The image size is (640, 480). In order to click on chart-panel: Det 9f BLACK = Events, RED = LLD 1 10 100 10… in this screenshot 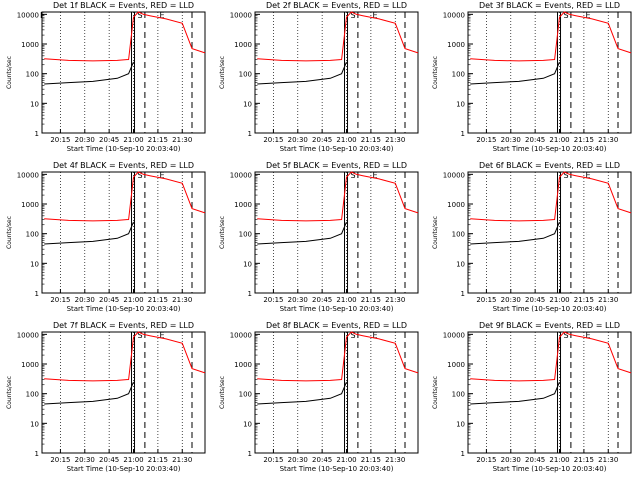, I will do `click(532, 397)`.